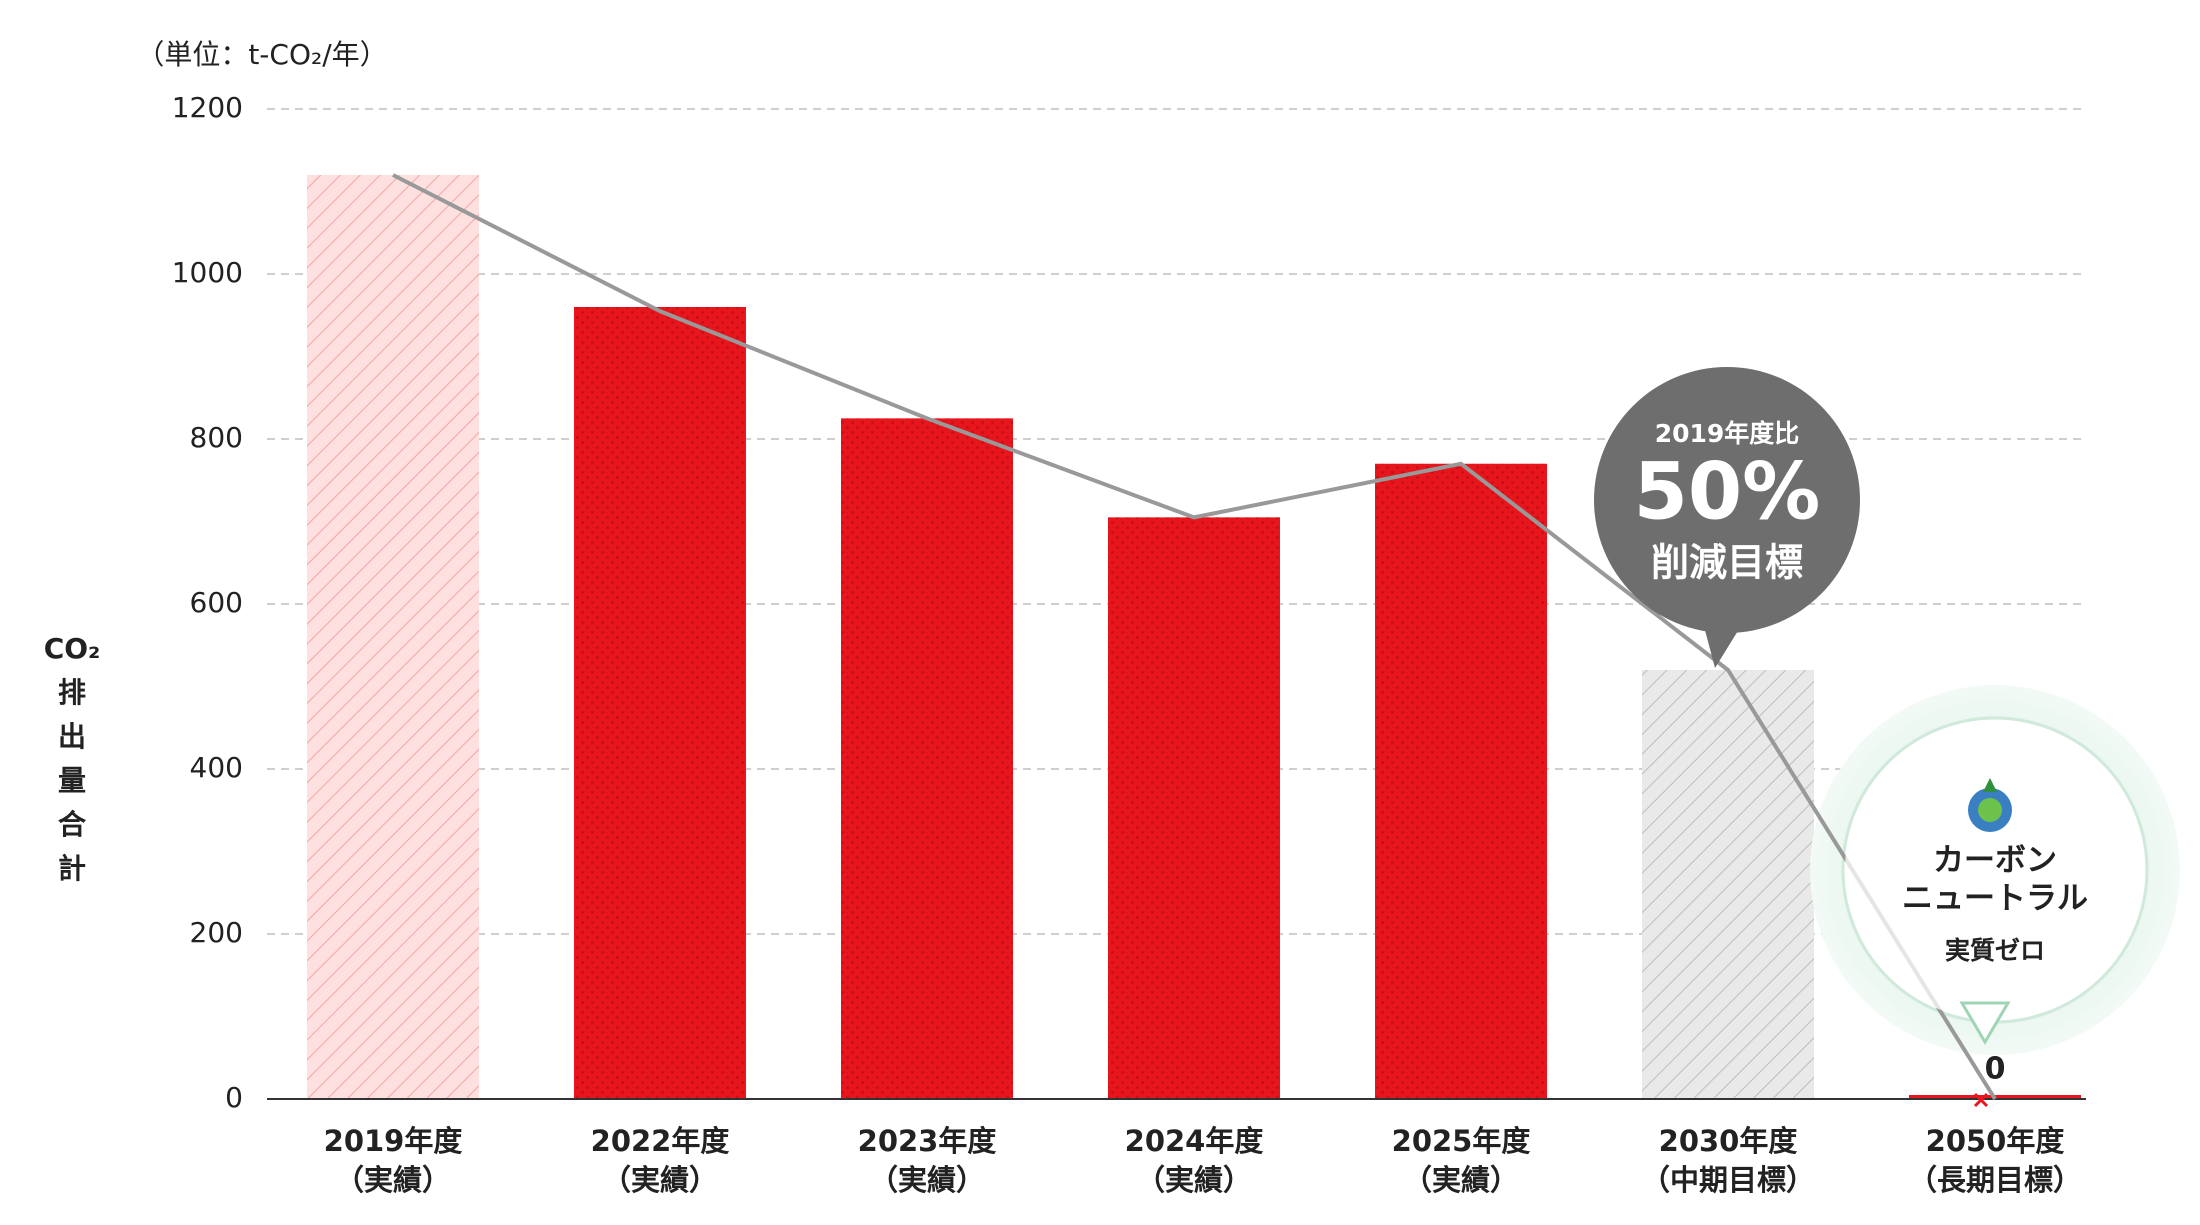  Describe the element at coordinates (216, 767) in the screenshot. I see `y-tick-label: 400` at that location.